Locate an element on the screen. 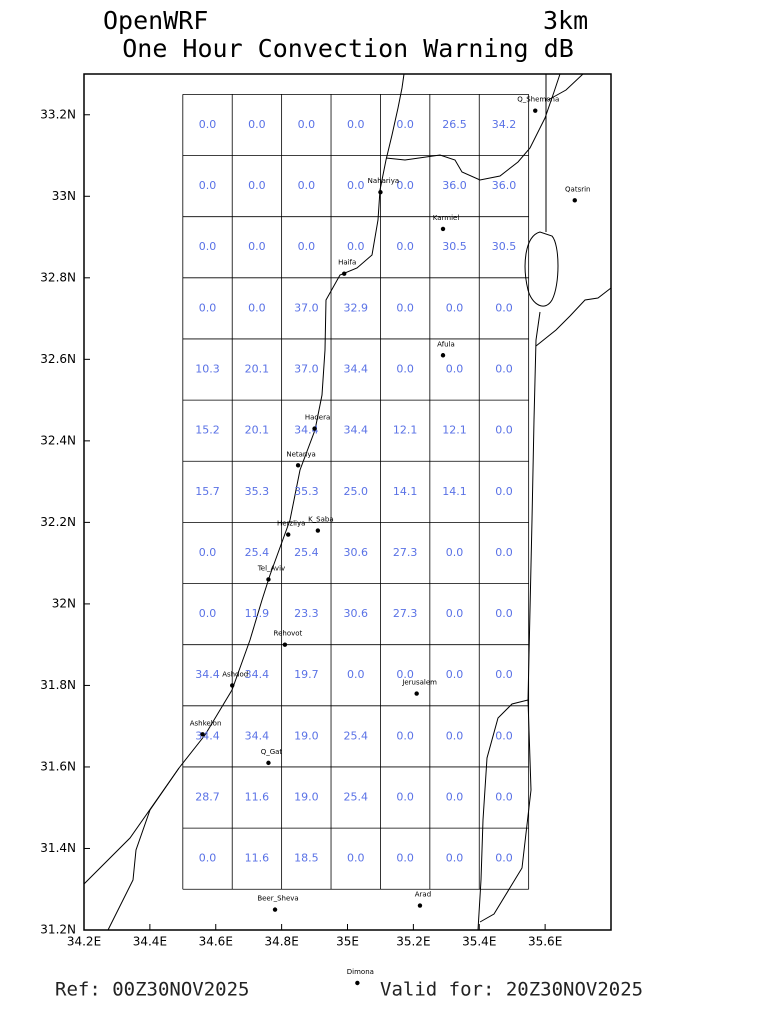 This screenshot has height=1024, width=768. x-tick-label: 35.6E is located at coordinates (545, 942).